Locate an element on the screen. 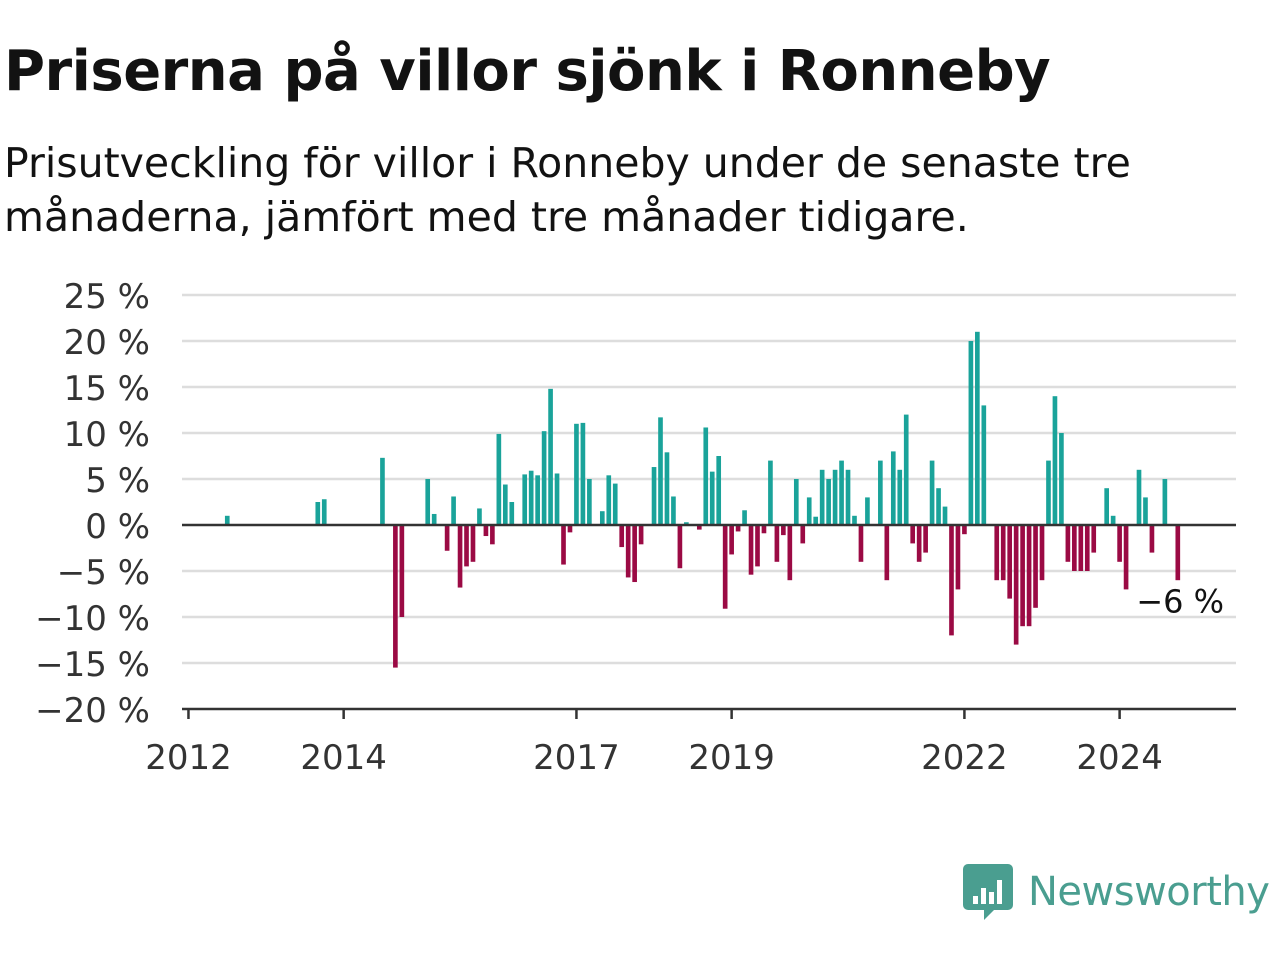  brand-name: Newsworthy is located at coordinates (1149, 892).